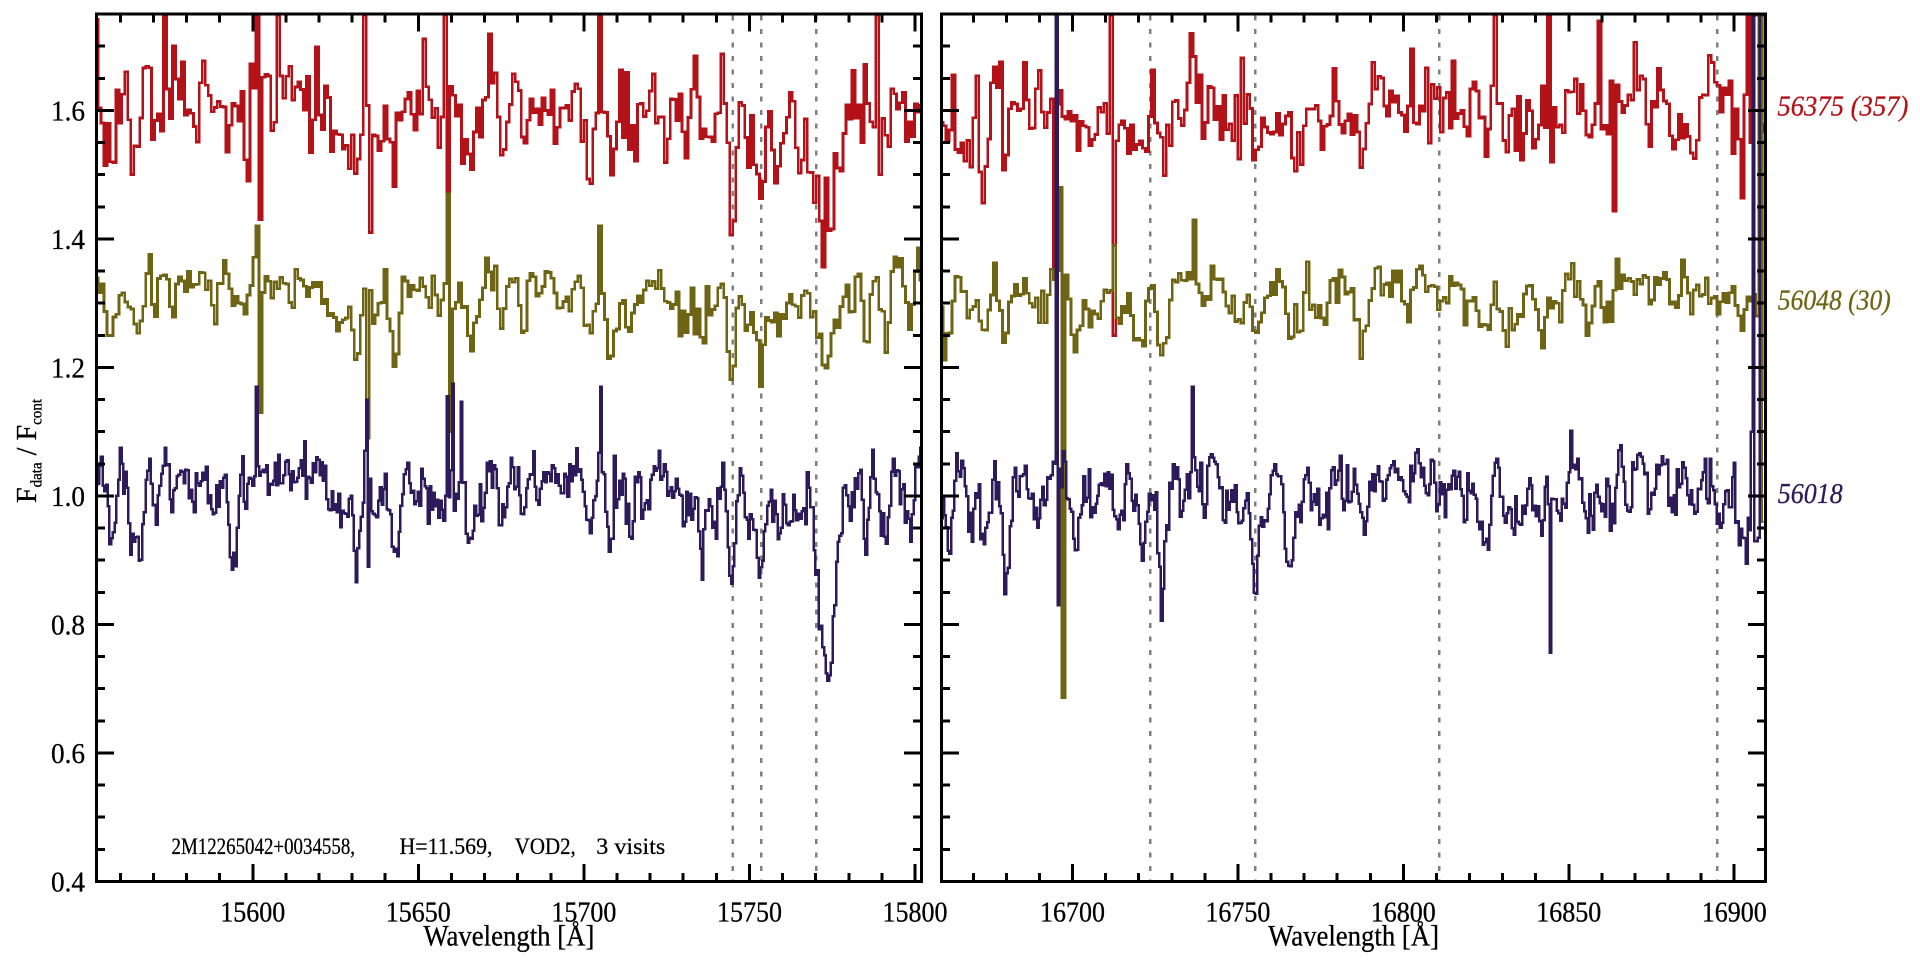 This screenshot has height=960, width=1920. What do you see at coordinates (1834, 301) in the screenshot?
I see `svg-text: 56048 (30)` at bounding box center [1834, 301].